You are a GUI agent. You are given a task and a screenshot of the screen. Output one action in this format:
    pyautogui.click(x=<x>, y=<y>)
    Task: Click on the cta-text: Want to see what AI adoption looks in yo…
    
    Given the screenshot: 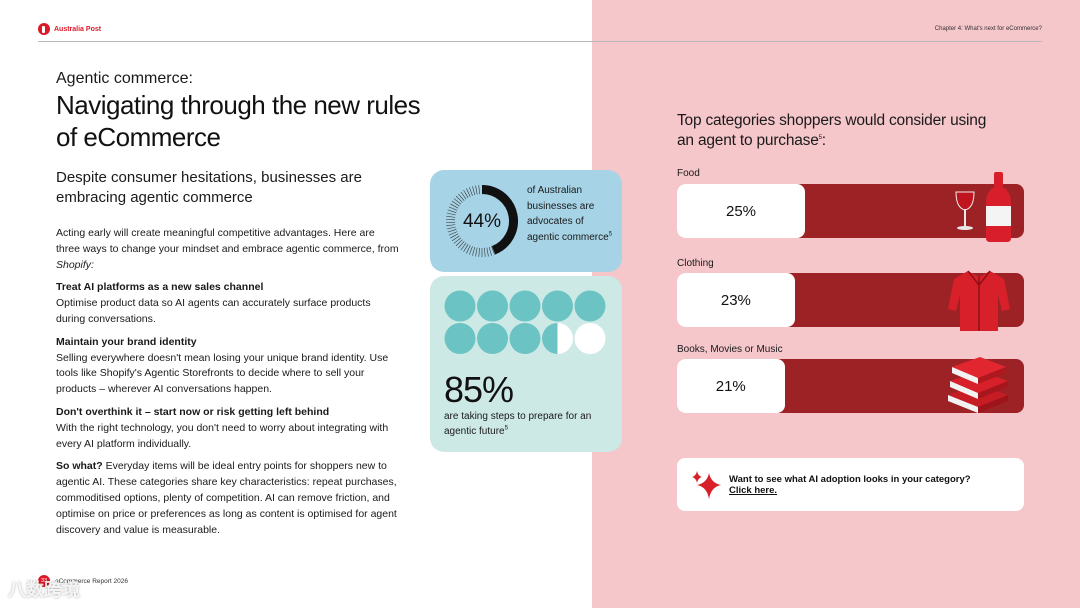 What is the action you would take?
    pyautogui.click(x=850, y=485)
    